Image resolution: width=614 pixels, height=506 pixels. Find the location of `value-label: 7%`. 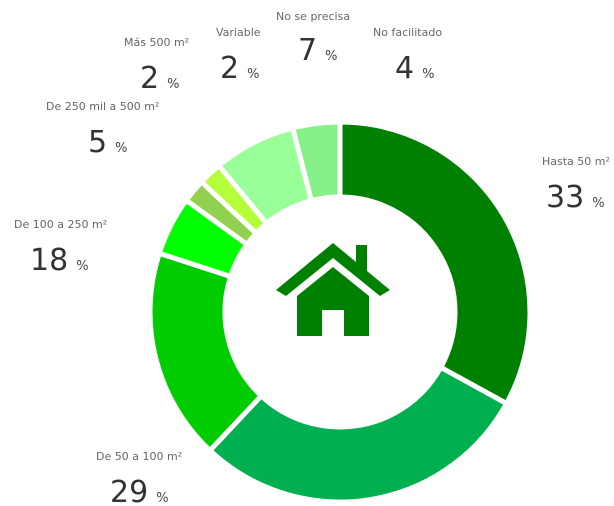

value-label: 7% is located at coordinates (317, 50).